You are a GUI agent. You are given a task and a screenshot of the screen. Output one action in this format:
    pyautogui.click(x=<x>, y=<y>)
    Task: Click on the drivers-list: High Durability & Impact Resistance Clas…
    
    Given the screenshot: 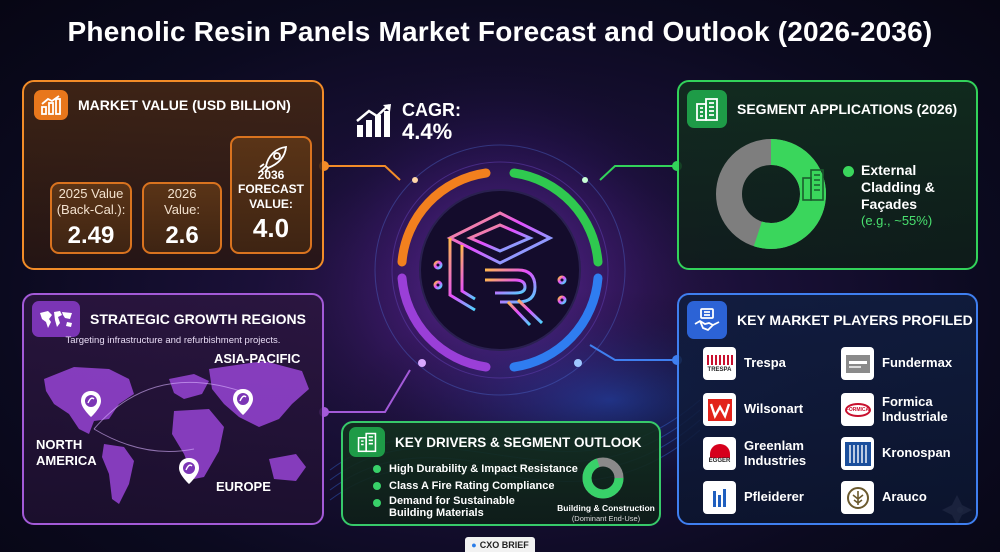 What is the action you would take?
    pyautogui.click(x=475, y=490)
    